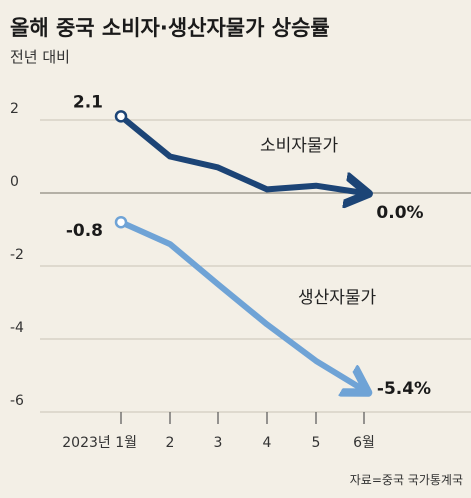  What do you see at coordinates (218, 431) in the screenshot?
I see `x-axis: 2023년 1월 2 3 4 5 6월` at bounding box center [218, 431].